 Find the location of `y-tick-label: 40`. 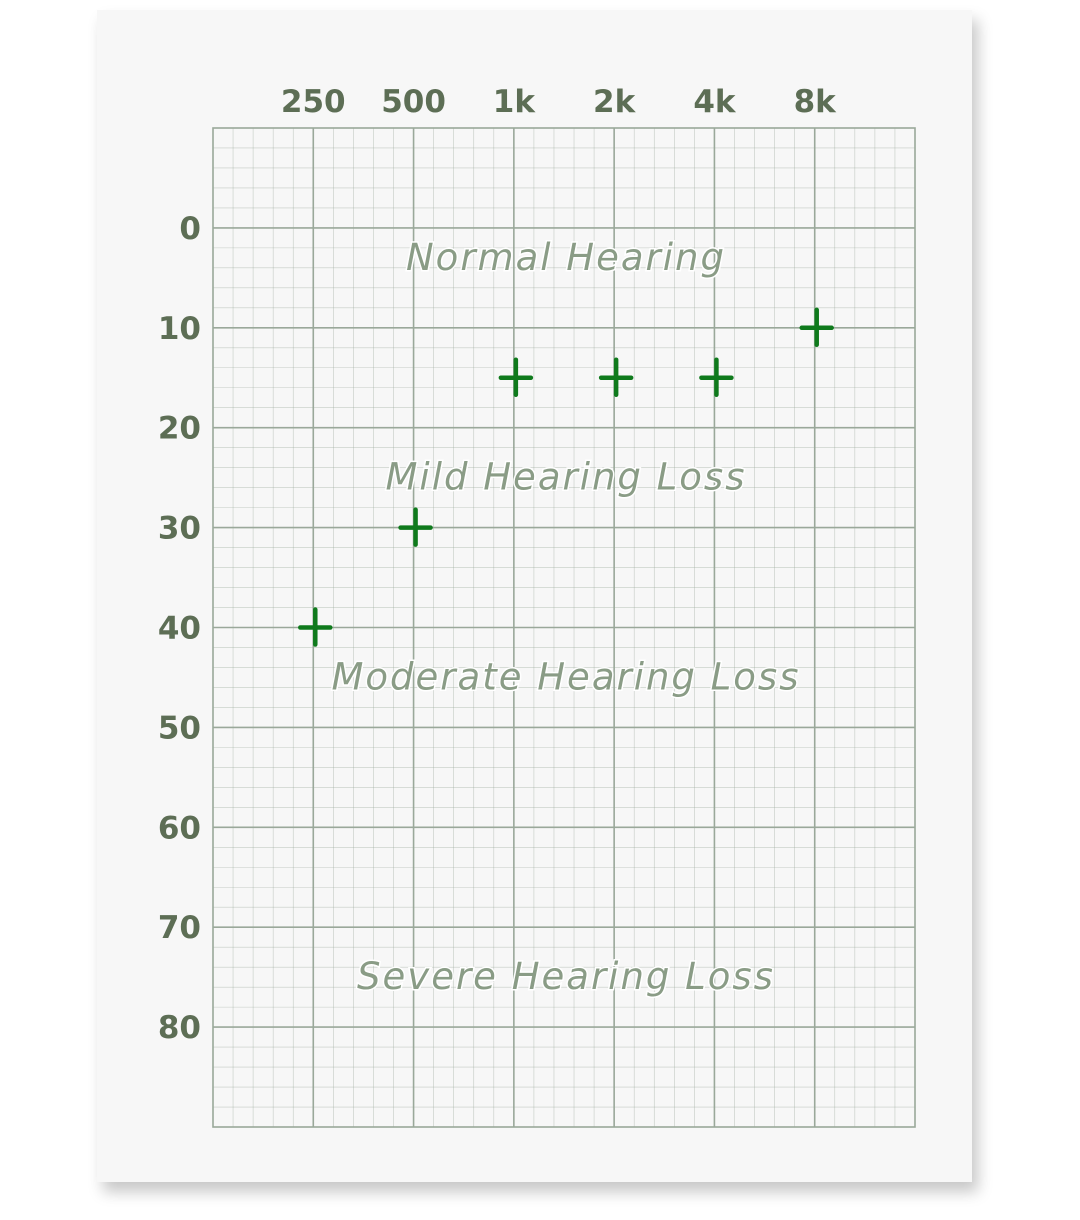

y-tick-label: 40 is located at coordinates (179, 629).